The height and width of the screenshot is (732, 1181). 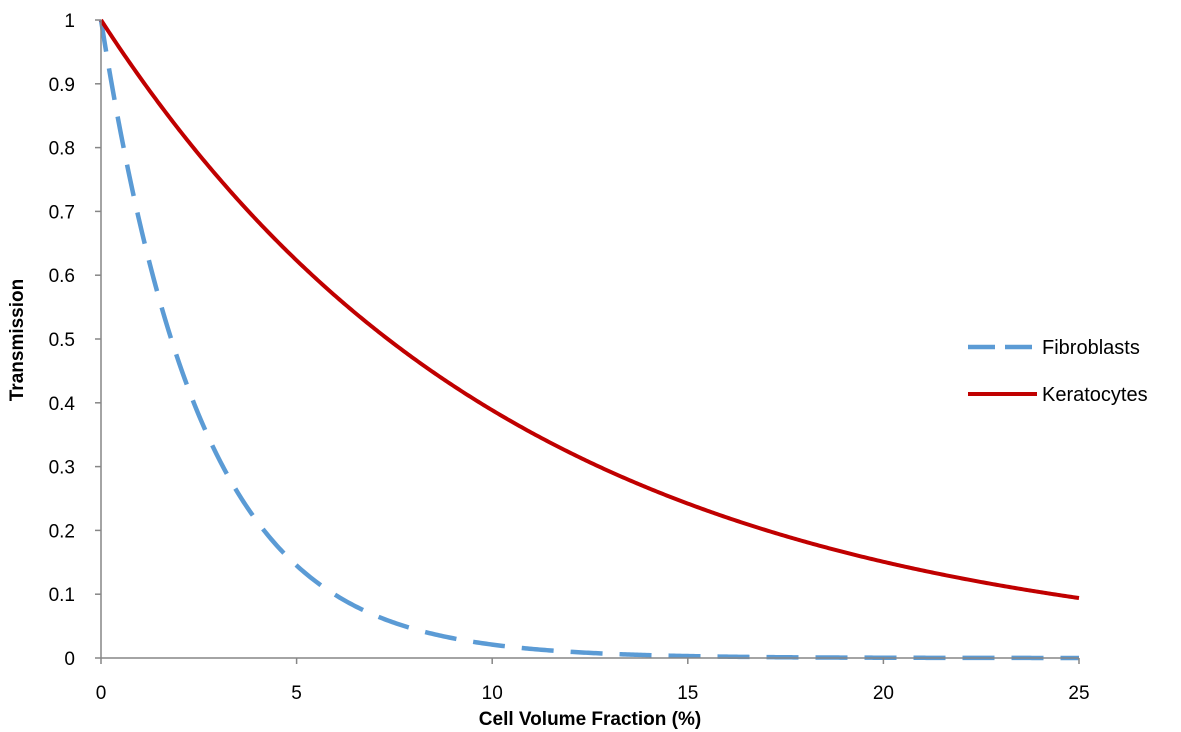 I want to click on x-tick-label: 25, so click(x=1078, y=693).